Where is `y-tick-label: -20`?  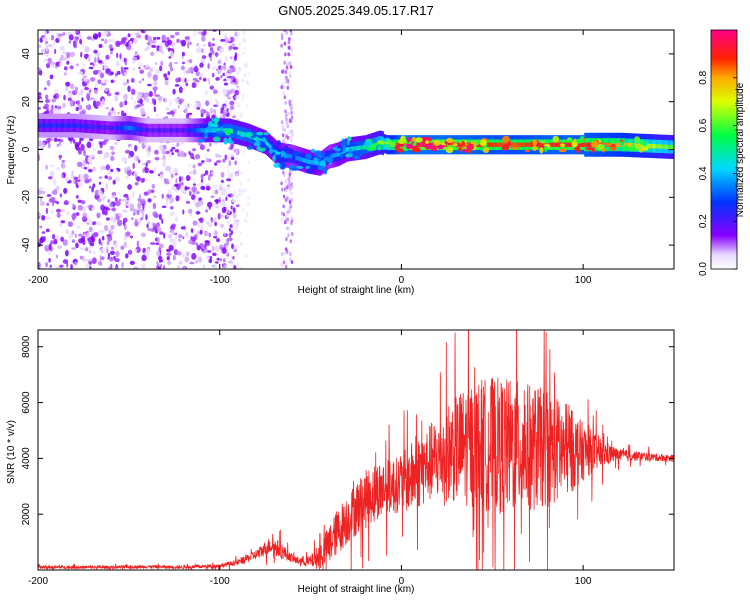 y-tick-label: -20 is located at coordinates (26, 197).